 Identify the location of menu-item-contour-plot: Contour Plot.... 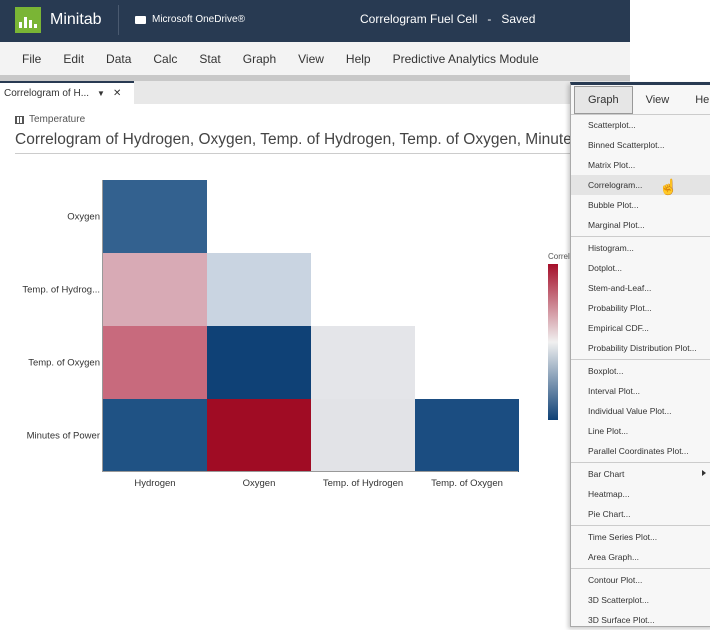
(640, 580).